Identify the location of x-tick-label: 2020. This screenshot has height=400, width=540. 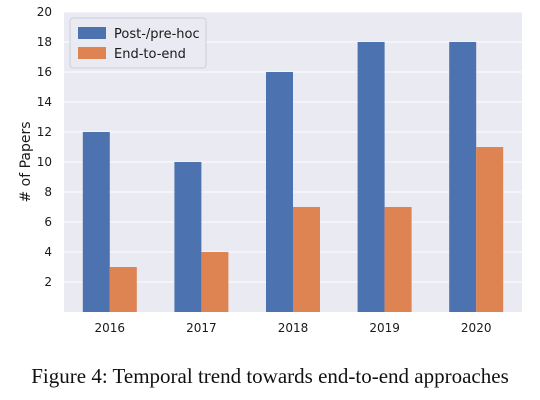
(476, 328).